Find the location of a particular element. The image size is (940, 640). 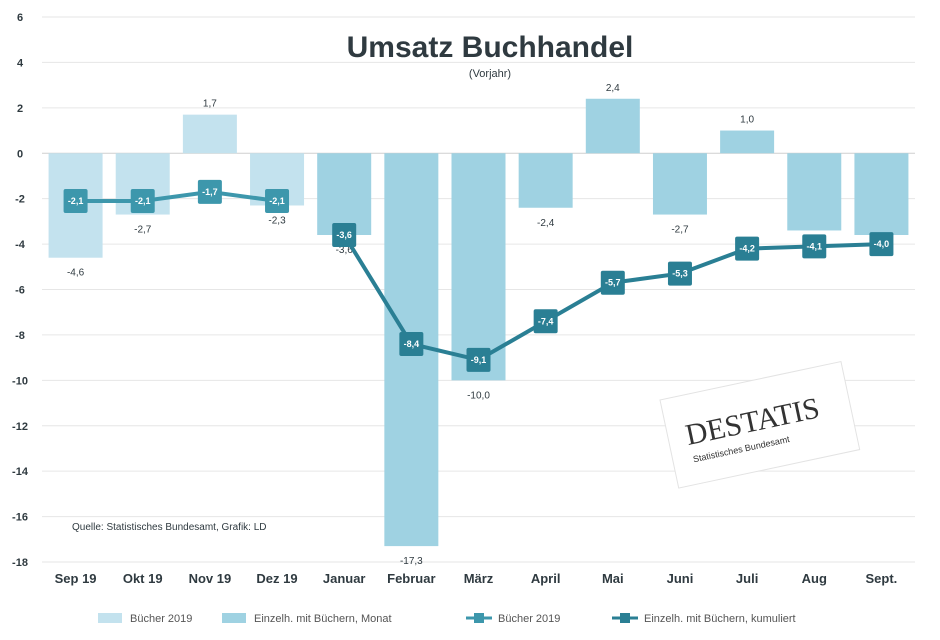

y-tick-label: -16 is located at coordinates (20, 518).